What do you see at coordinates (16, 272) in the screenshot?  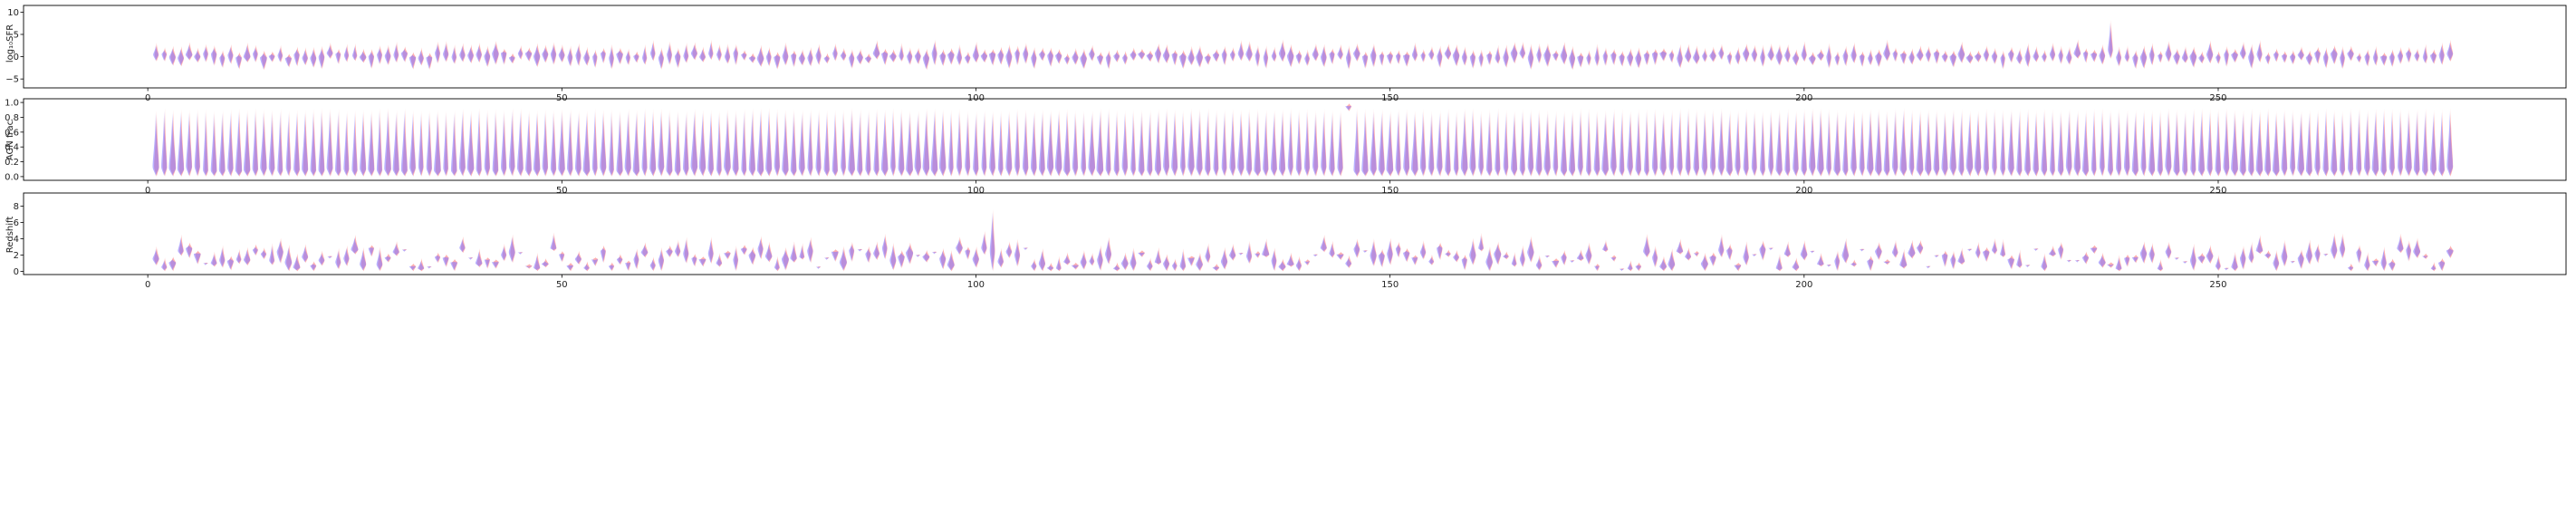 I see `redshift-ytick-label: 0` at bounding box center [16, 272].